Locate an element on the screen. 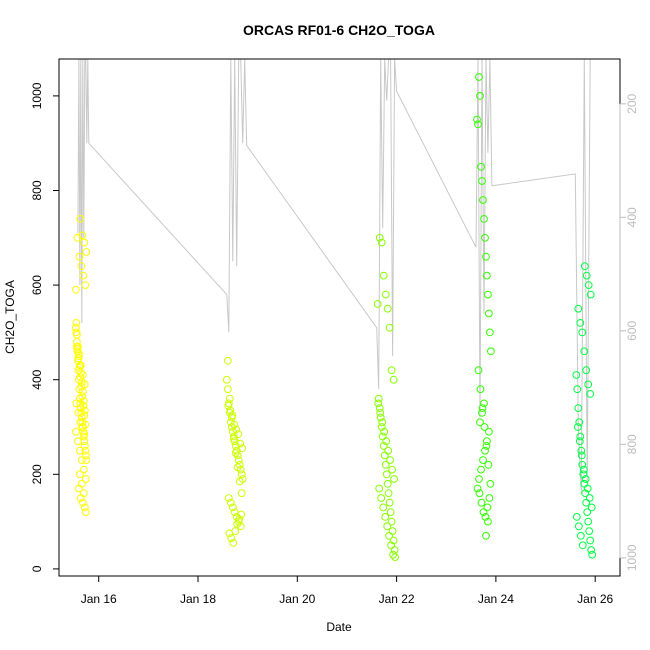 The height and width of the screenshot is (650, 650). x-tick-label: Jan 22 is located at coordinates (397, 599).